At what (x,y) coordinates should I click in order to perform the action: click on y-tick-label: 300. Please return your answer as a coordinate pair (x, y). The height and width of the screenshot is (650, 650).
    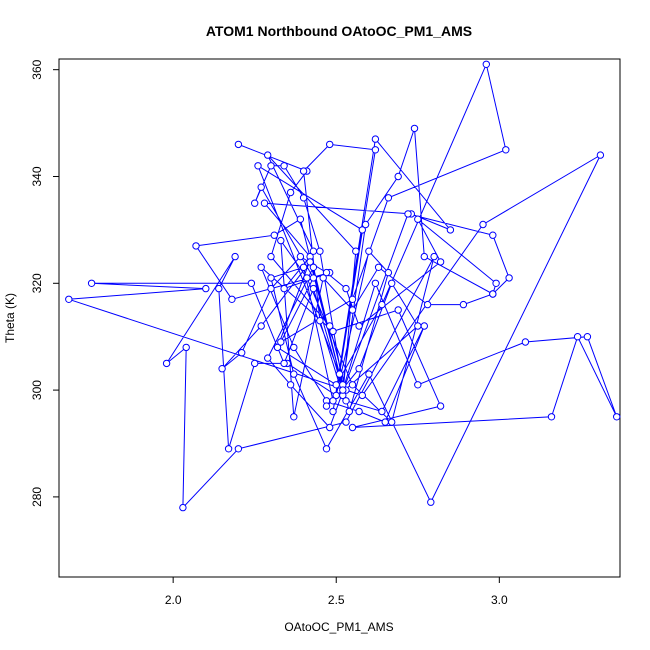
    Looking at the image, I should click on (37, 390).